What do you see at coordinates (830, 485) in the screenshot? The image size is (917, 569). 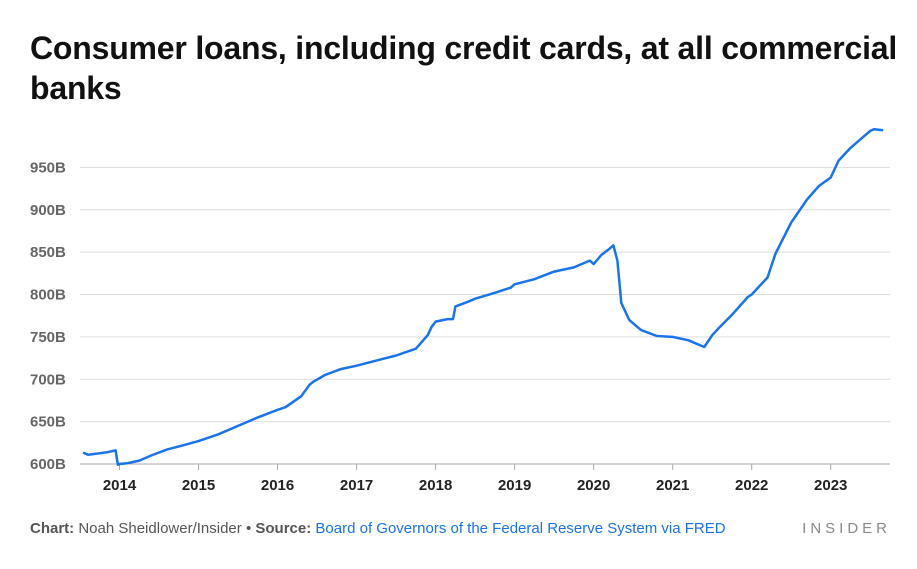 I see `x-tick-label: 2023` at bounding box center [830, 485].